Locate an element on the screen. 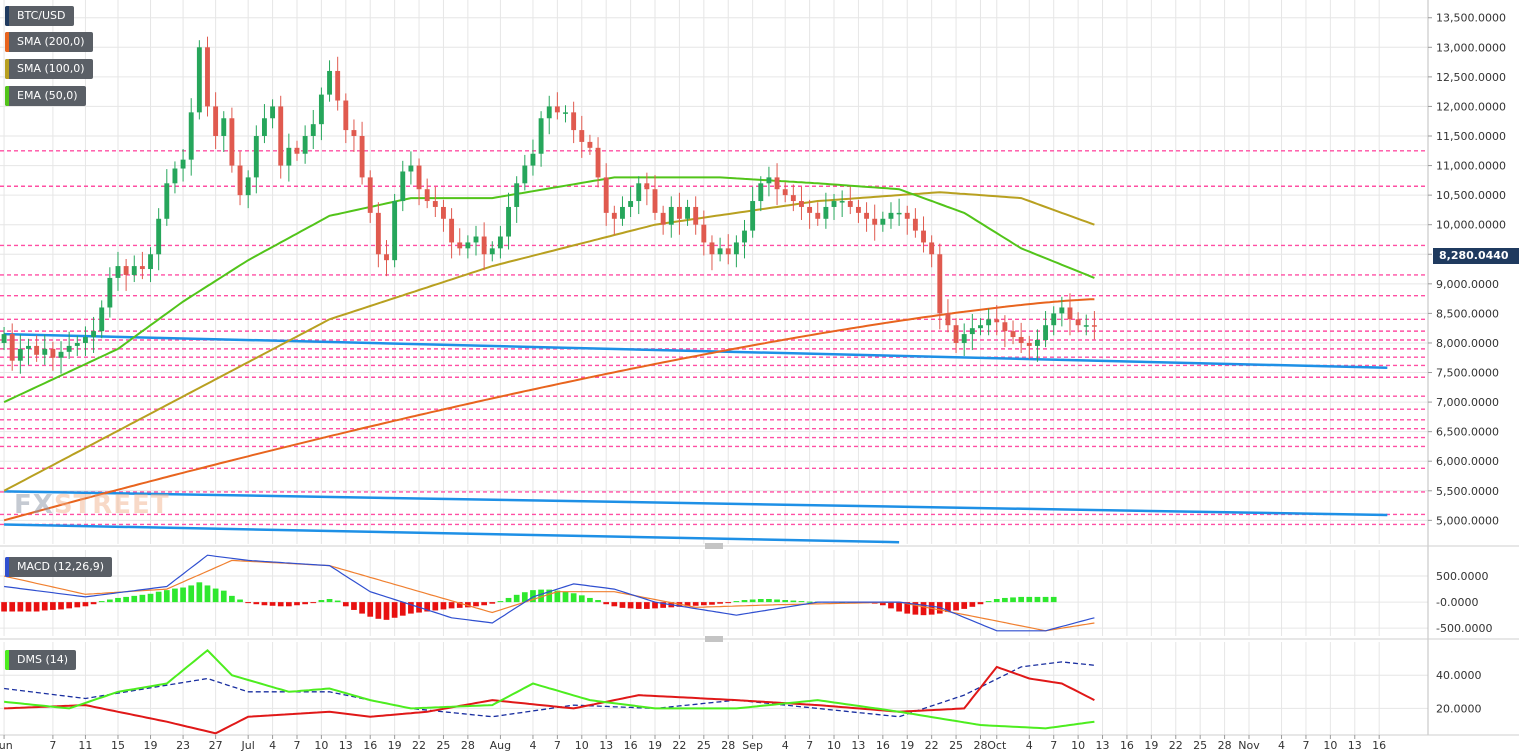 This screenshot has width=1519, height=756. legend-macd: MACD (12,26,9) is located at coordinates (59, 567).